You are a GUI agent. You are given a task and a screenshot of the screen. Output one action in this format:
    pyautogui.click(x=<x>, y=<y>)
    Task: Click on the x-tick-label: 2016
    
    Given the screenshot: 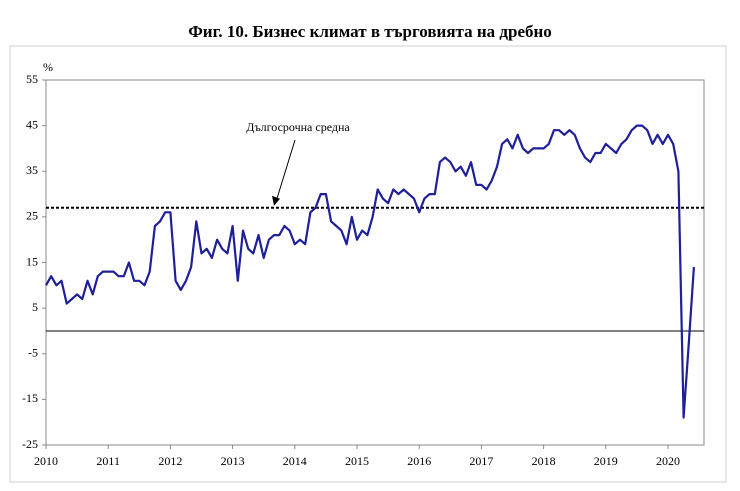 What is the action you would take?
    pyautogui.click(x=419, y=461)
    